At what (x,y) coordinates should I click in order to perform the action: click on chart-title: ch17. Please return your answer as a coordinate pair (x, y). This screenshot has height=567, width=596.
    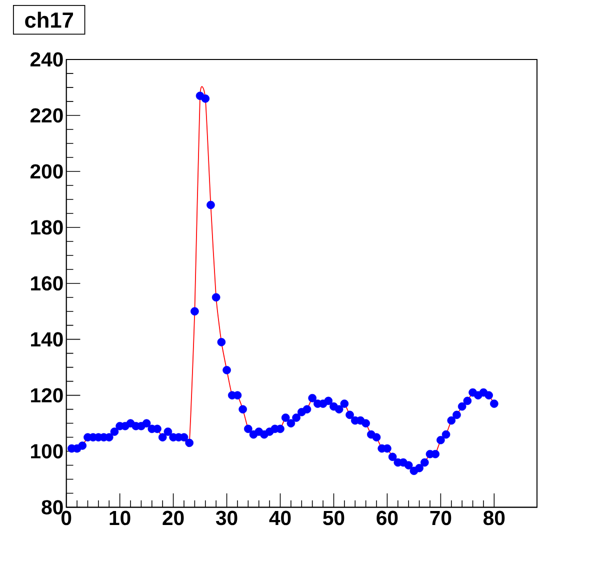
    Looking at the image, I should click on (49, 20).